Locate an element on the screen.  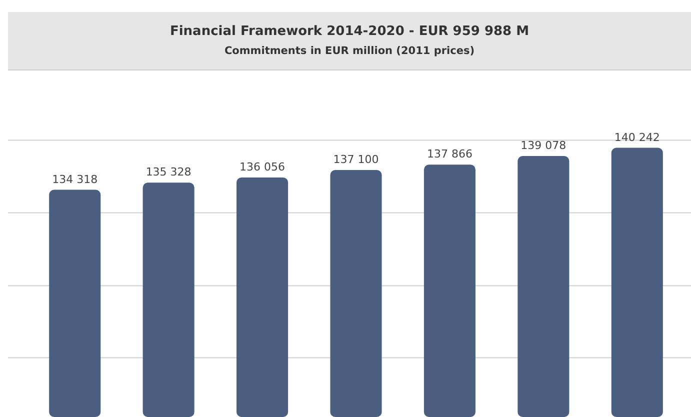
data-label: 140 242 is located at coordinates (637, 137).